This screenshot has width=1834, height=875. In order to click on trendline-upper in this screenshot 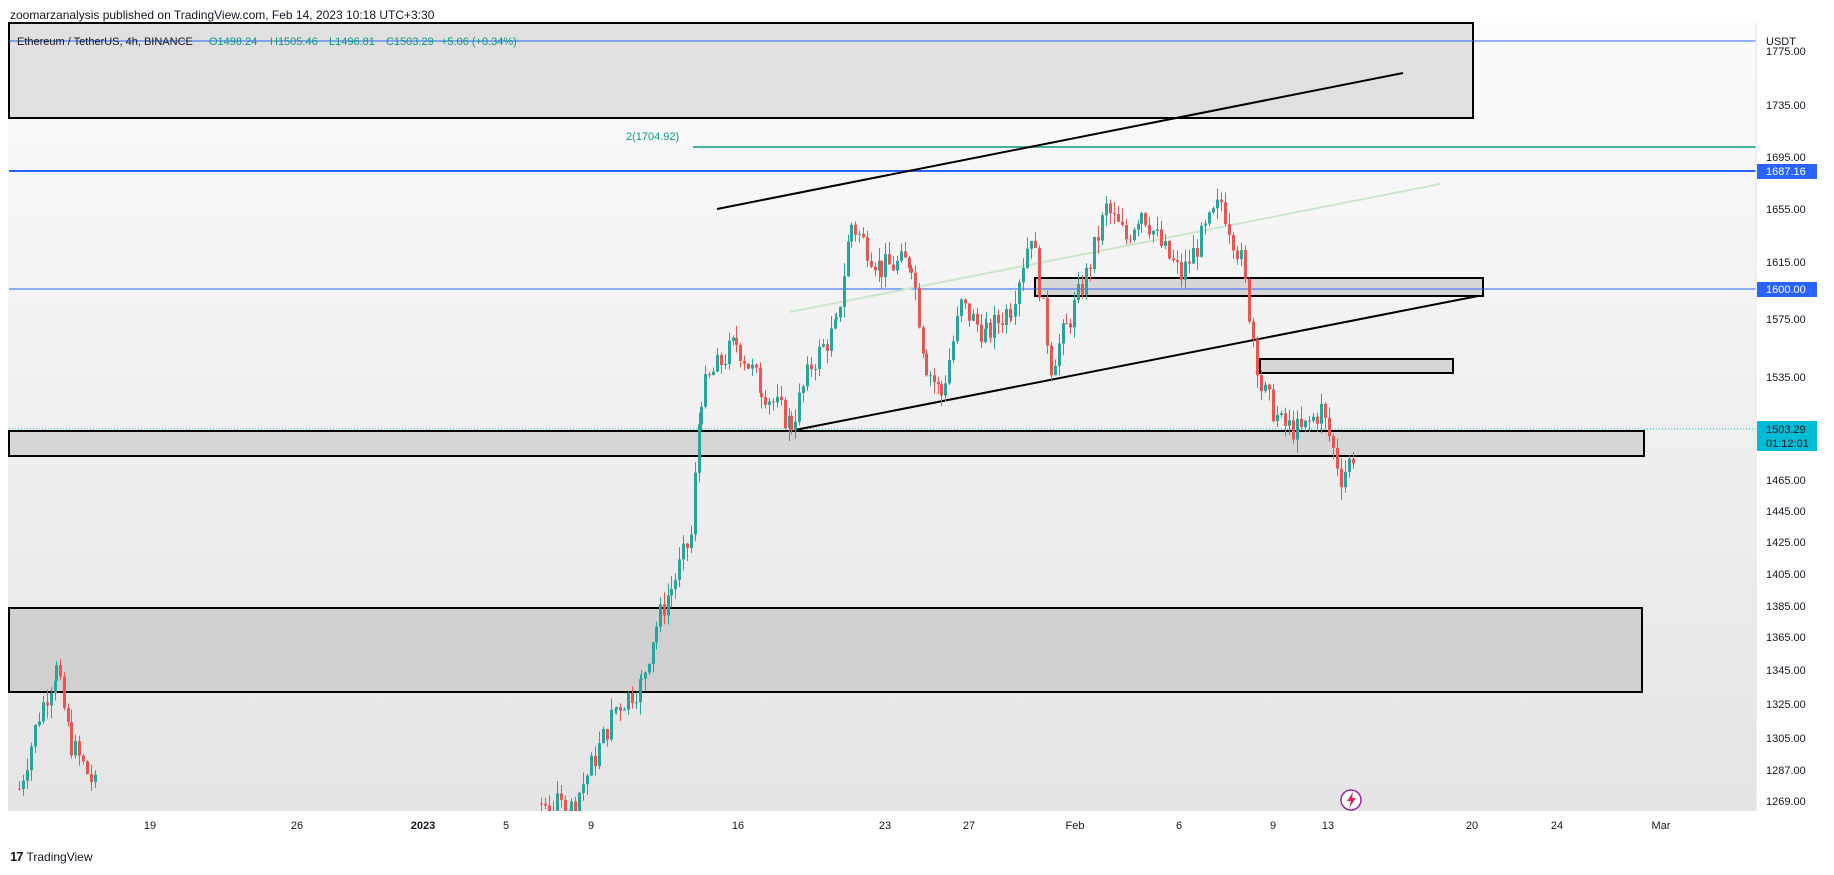, I will do `click(1060, 141)`.